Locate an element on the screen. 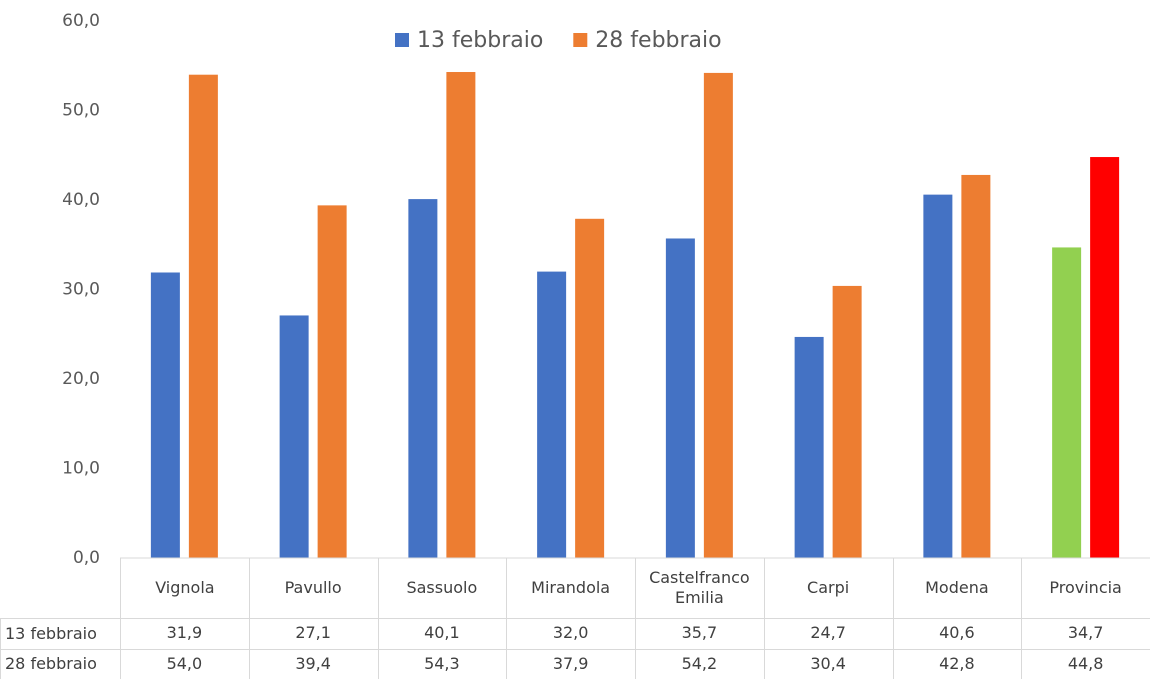 This screenshot has width=1150, height=679. table-value: 42,8 is located at coordinates (958, 663).